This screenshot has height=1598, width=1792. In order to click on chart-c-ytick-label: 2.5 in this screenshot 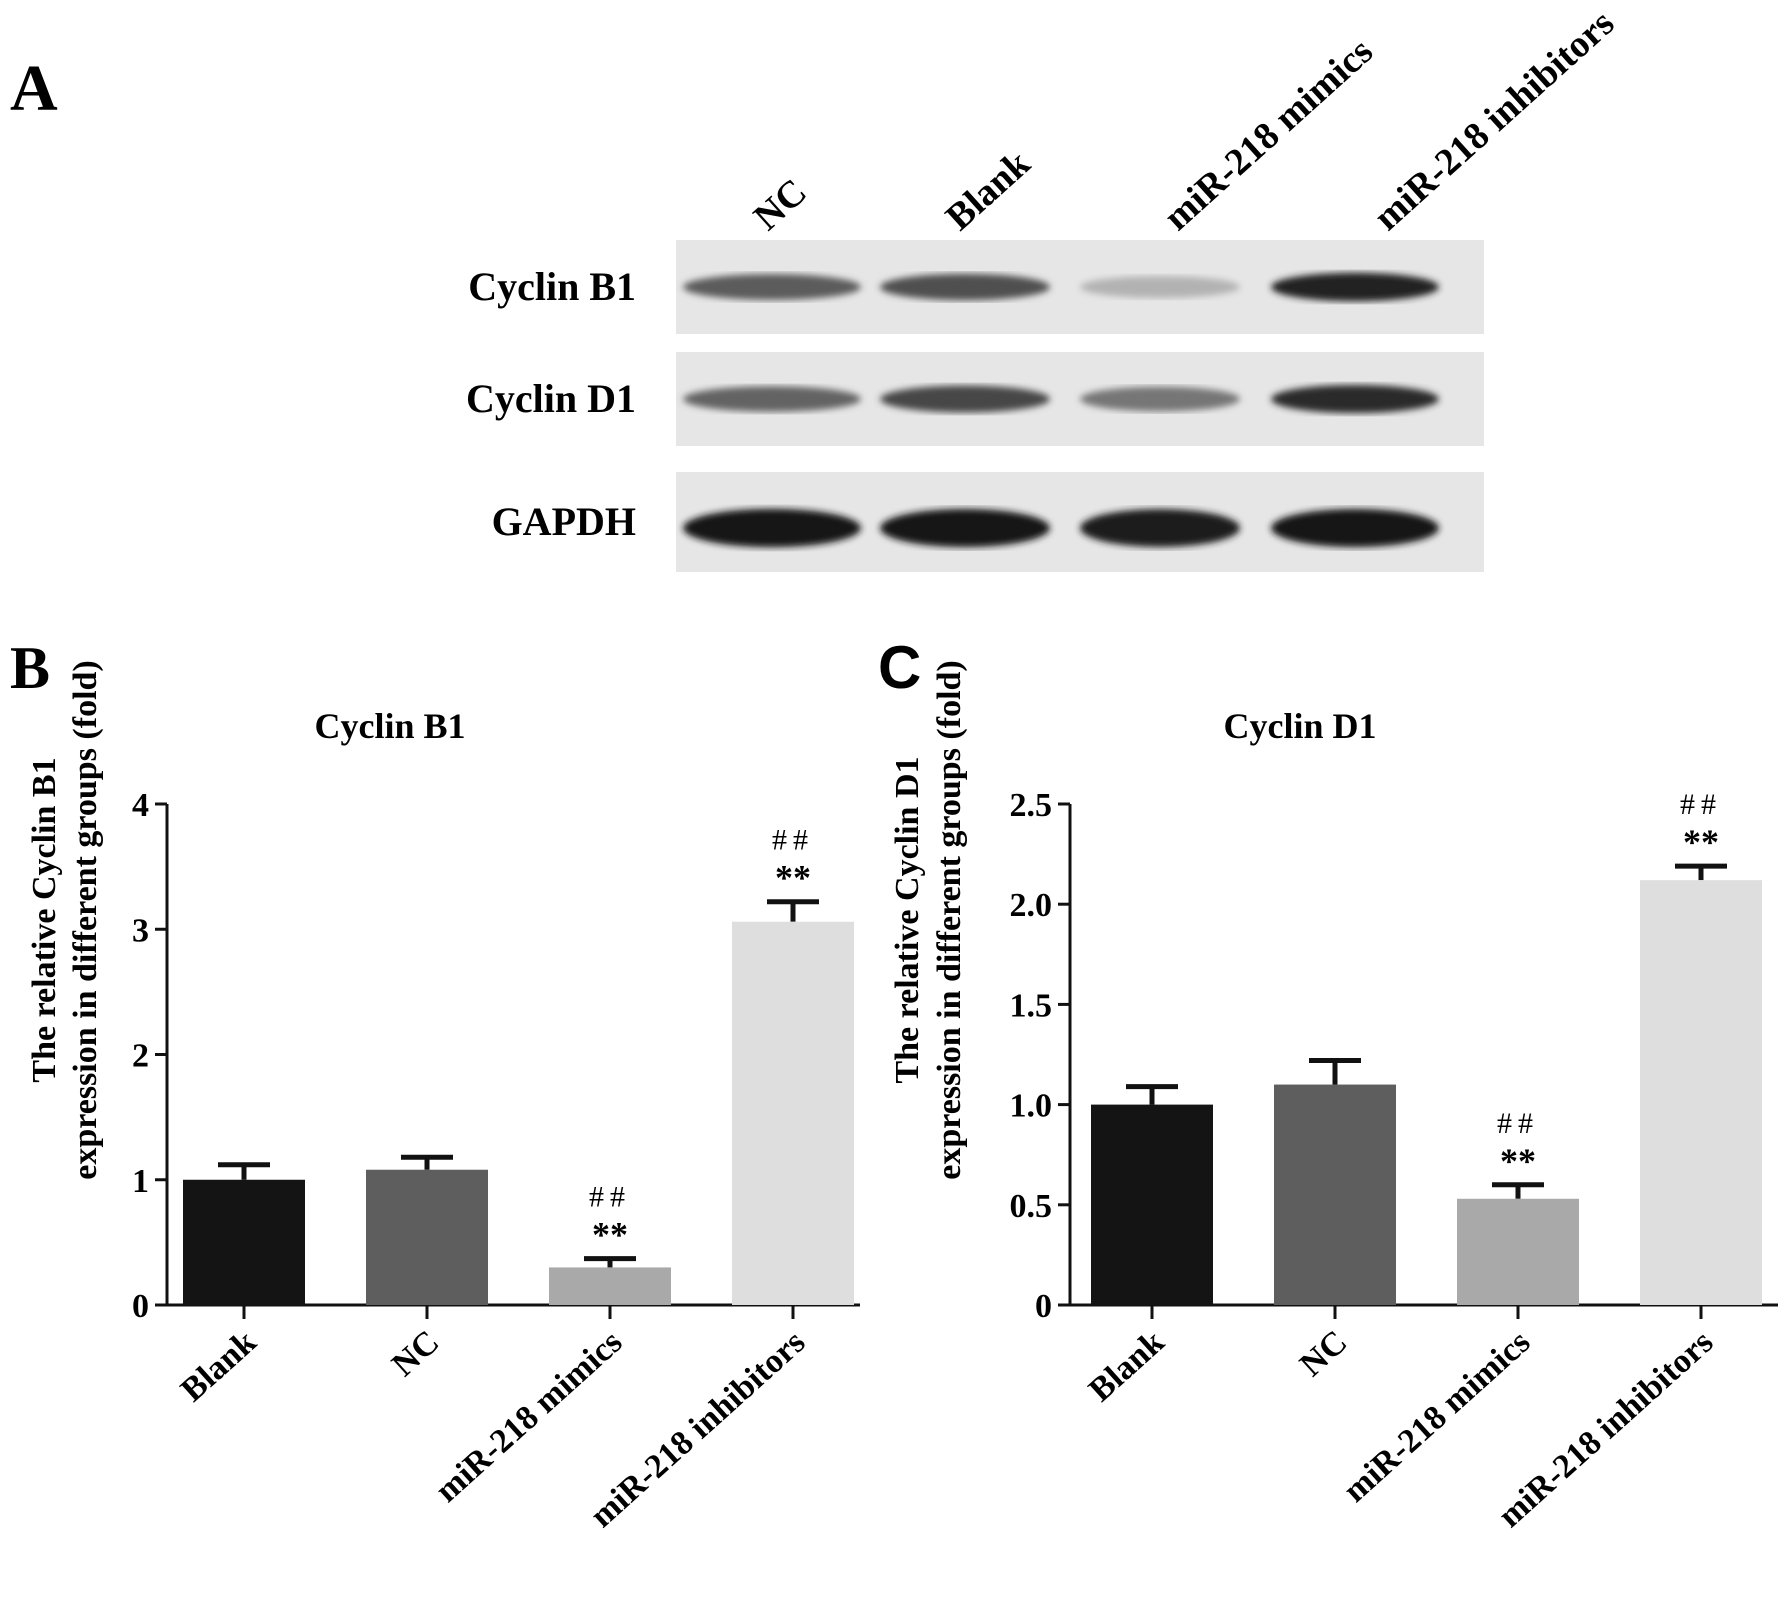, I will do `click(1031, 805)`.